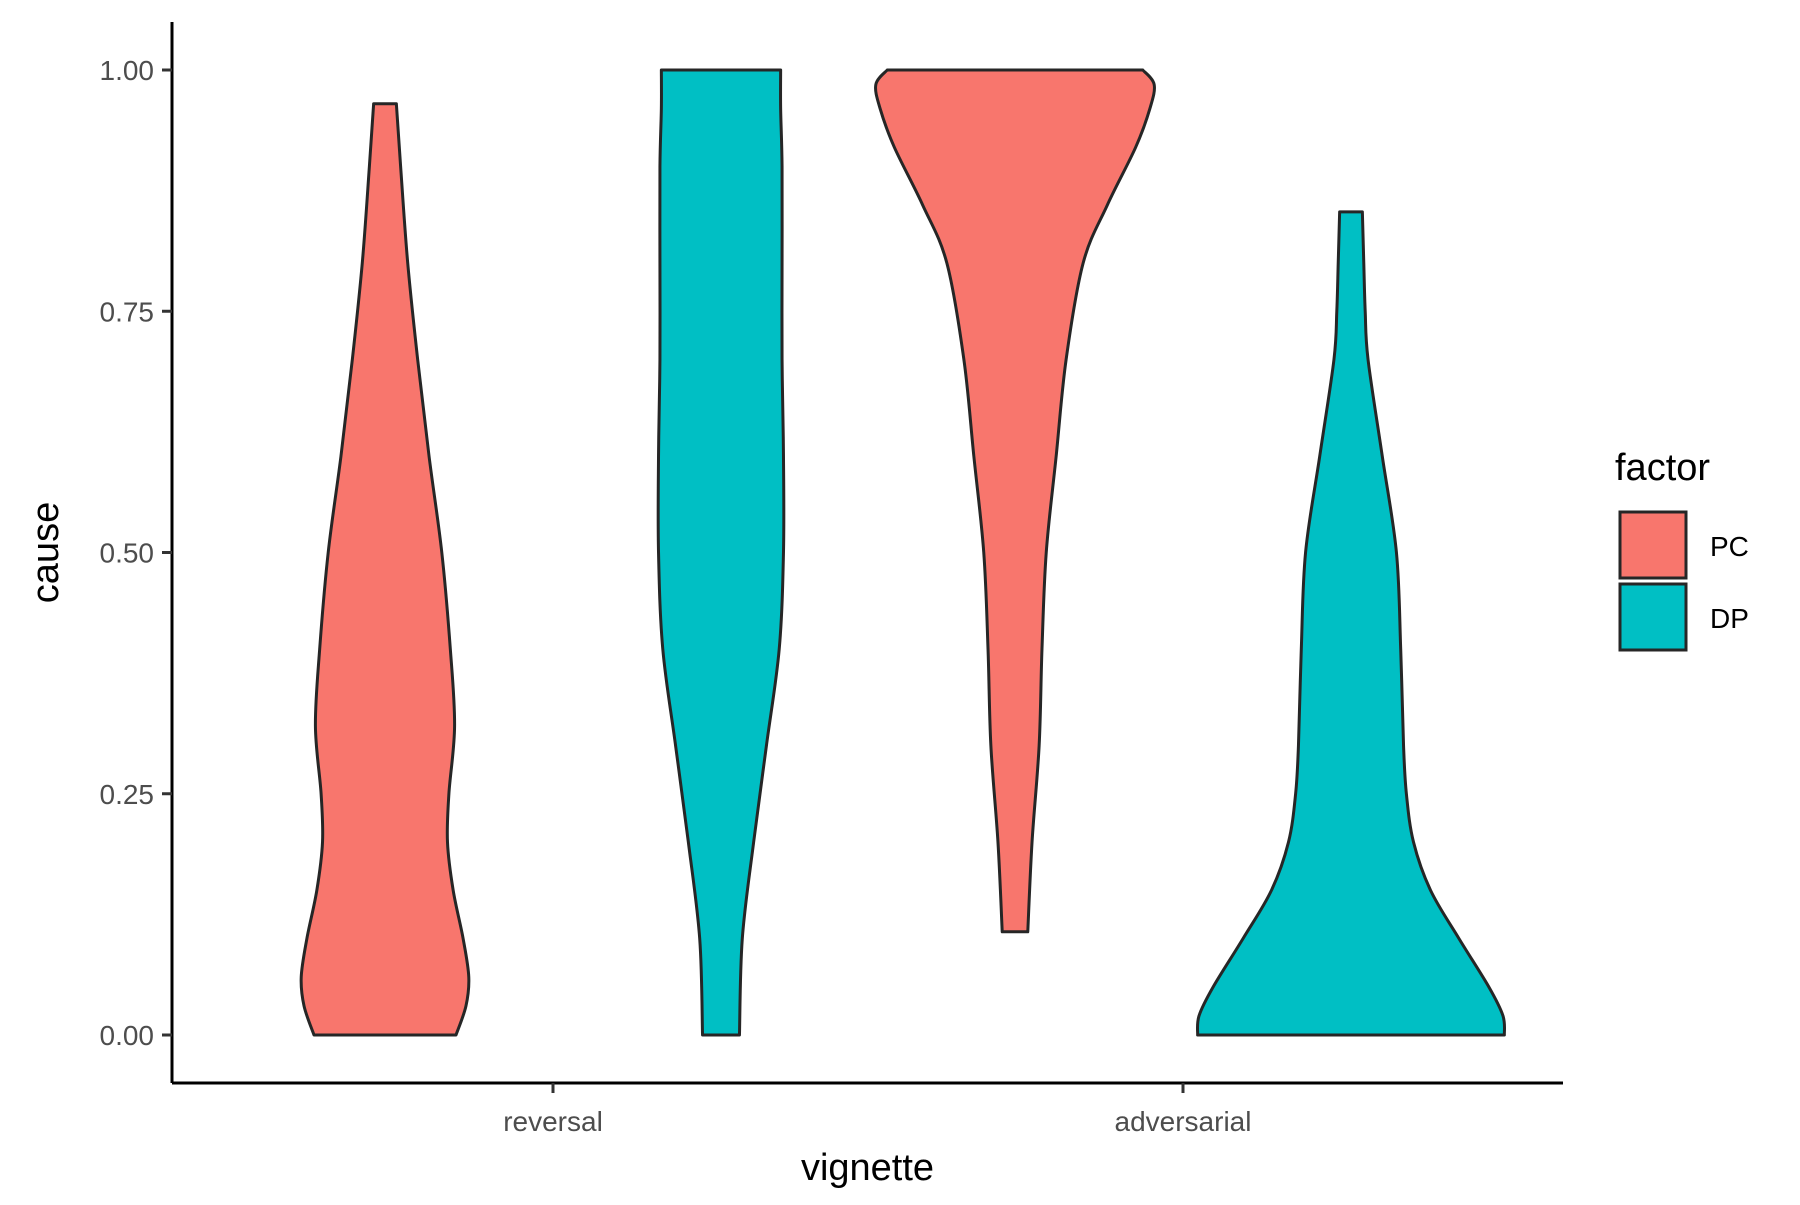 This screenshot has width=1800, height=1205. Describe the element at coordinates (877, 1110) in the screenshot. I see `x-ticks: reversal adversarial` at that location.